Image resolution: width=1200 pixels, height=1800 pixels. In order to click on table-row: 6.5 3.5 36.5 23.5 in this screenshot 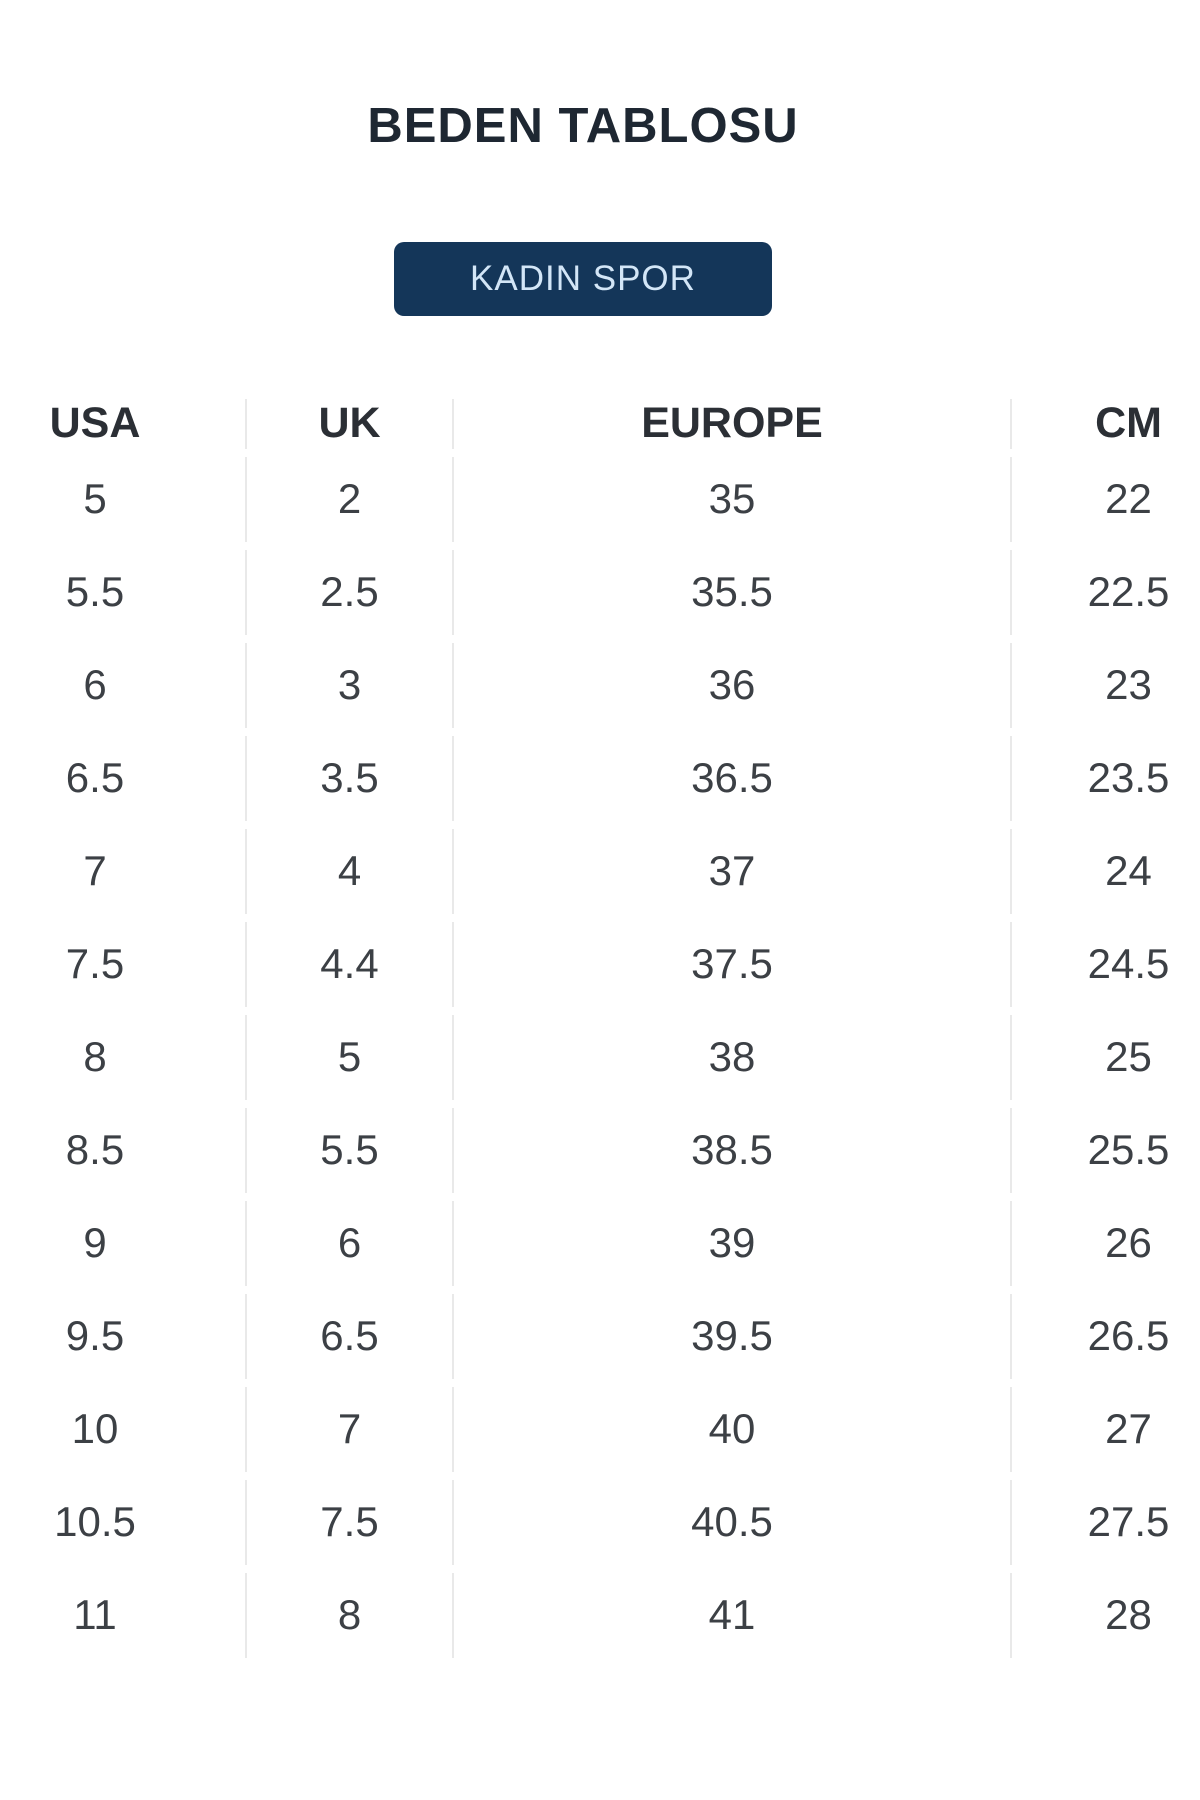, I will do `click(600, 778)`.